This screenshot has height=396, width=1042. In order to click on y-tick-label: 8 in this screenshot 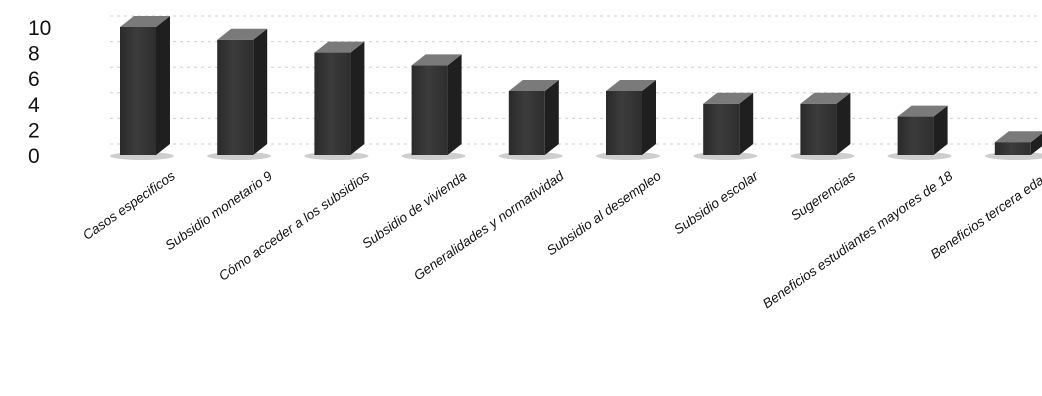, I will do `click(34, 54)`.